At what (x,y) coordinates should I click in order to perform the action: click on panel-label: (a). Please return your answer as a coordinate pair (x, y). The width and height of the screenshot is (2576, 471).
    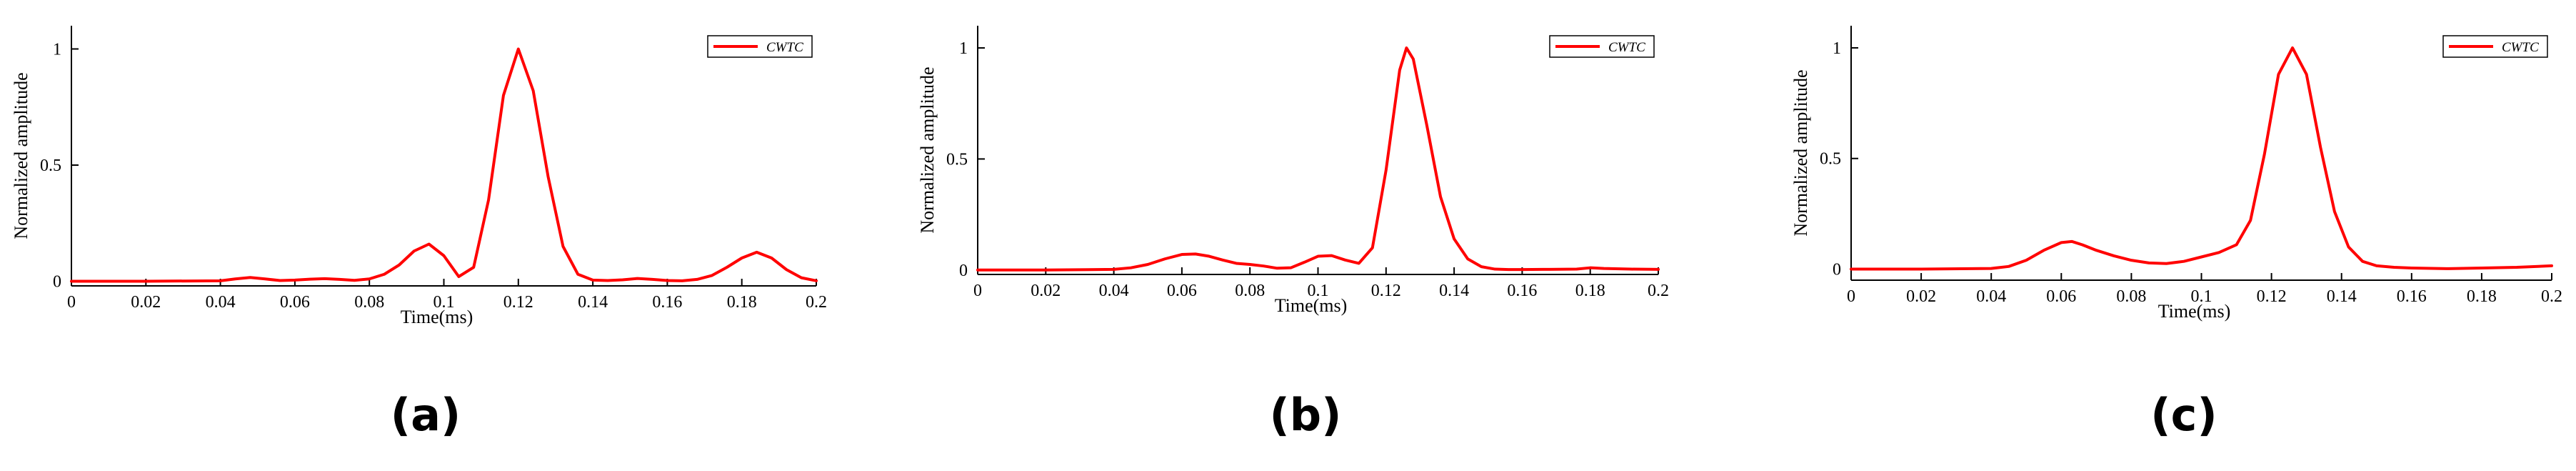
    Looking at the image, I should click on (426, 415).